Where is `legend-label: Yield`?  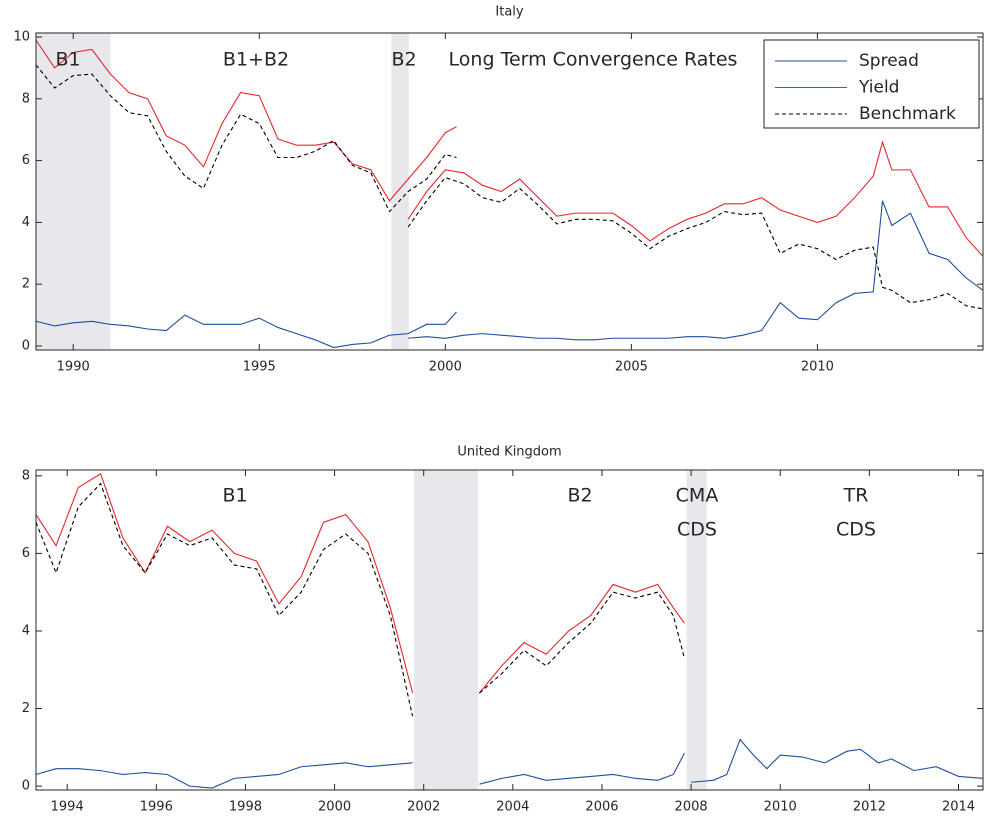 legend-label: Yield is located at coordinates (878, 88).